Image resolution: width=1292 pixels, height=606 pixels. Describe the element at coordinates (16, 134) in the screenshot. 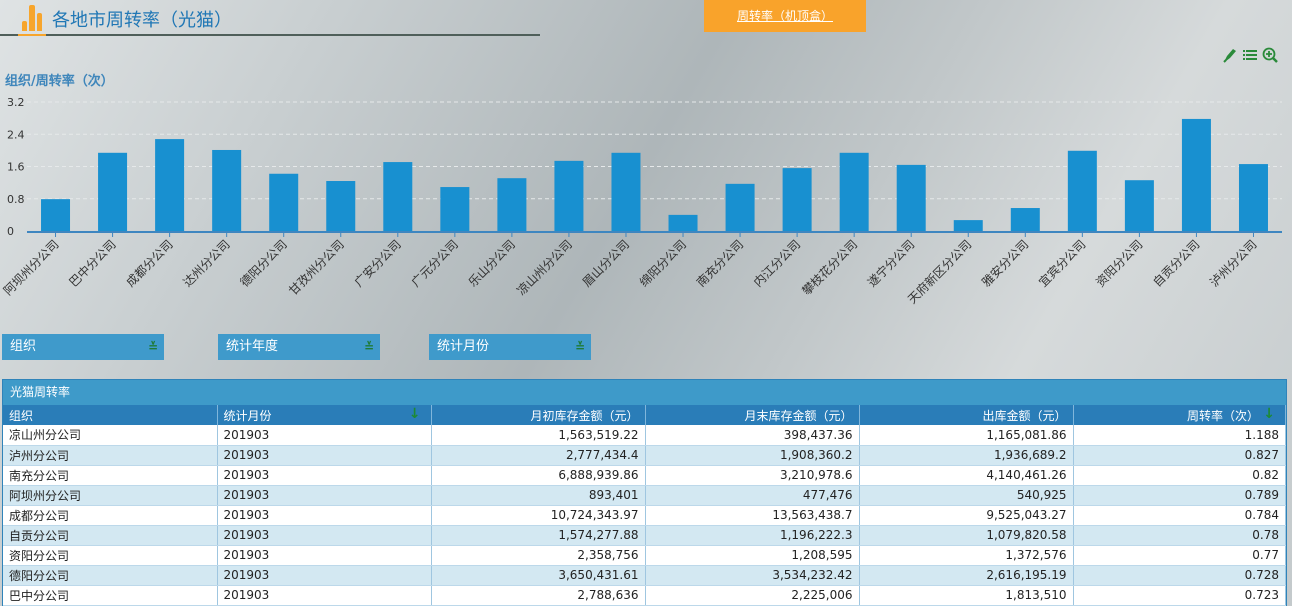

I see `y-tick-label: 2.4` at that location.